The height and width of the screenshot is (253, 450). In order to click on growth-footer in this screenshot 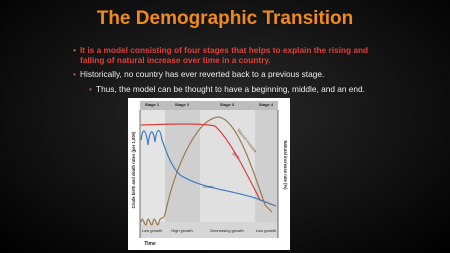, I will do `click(209, 230)`.